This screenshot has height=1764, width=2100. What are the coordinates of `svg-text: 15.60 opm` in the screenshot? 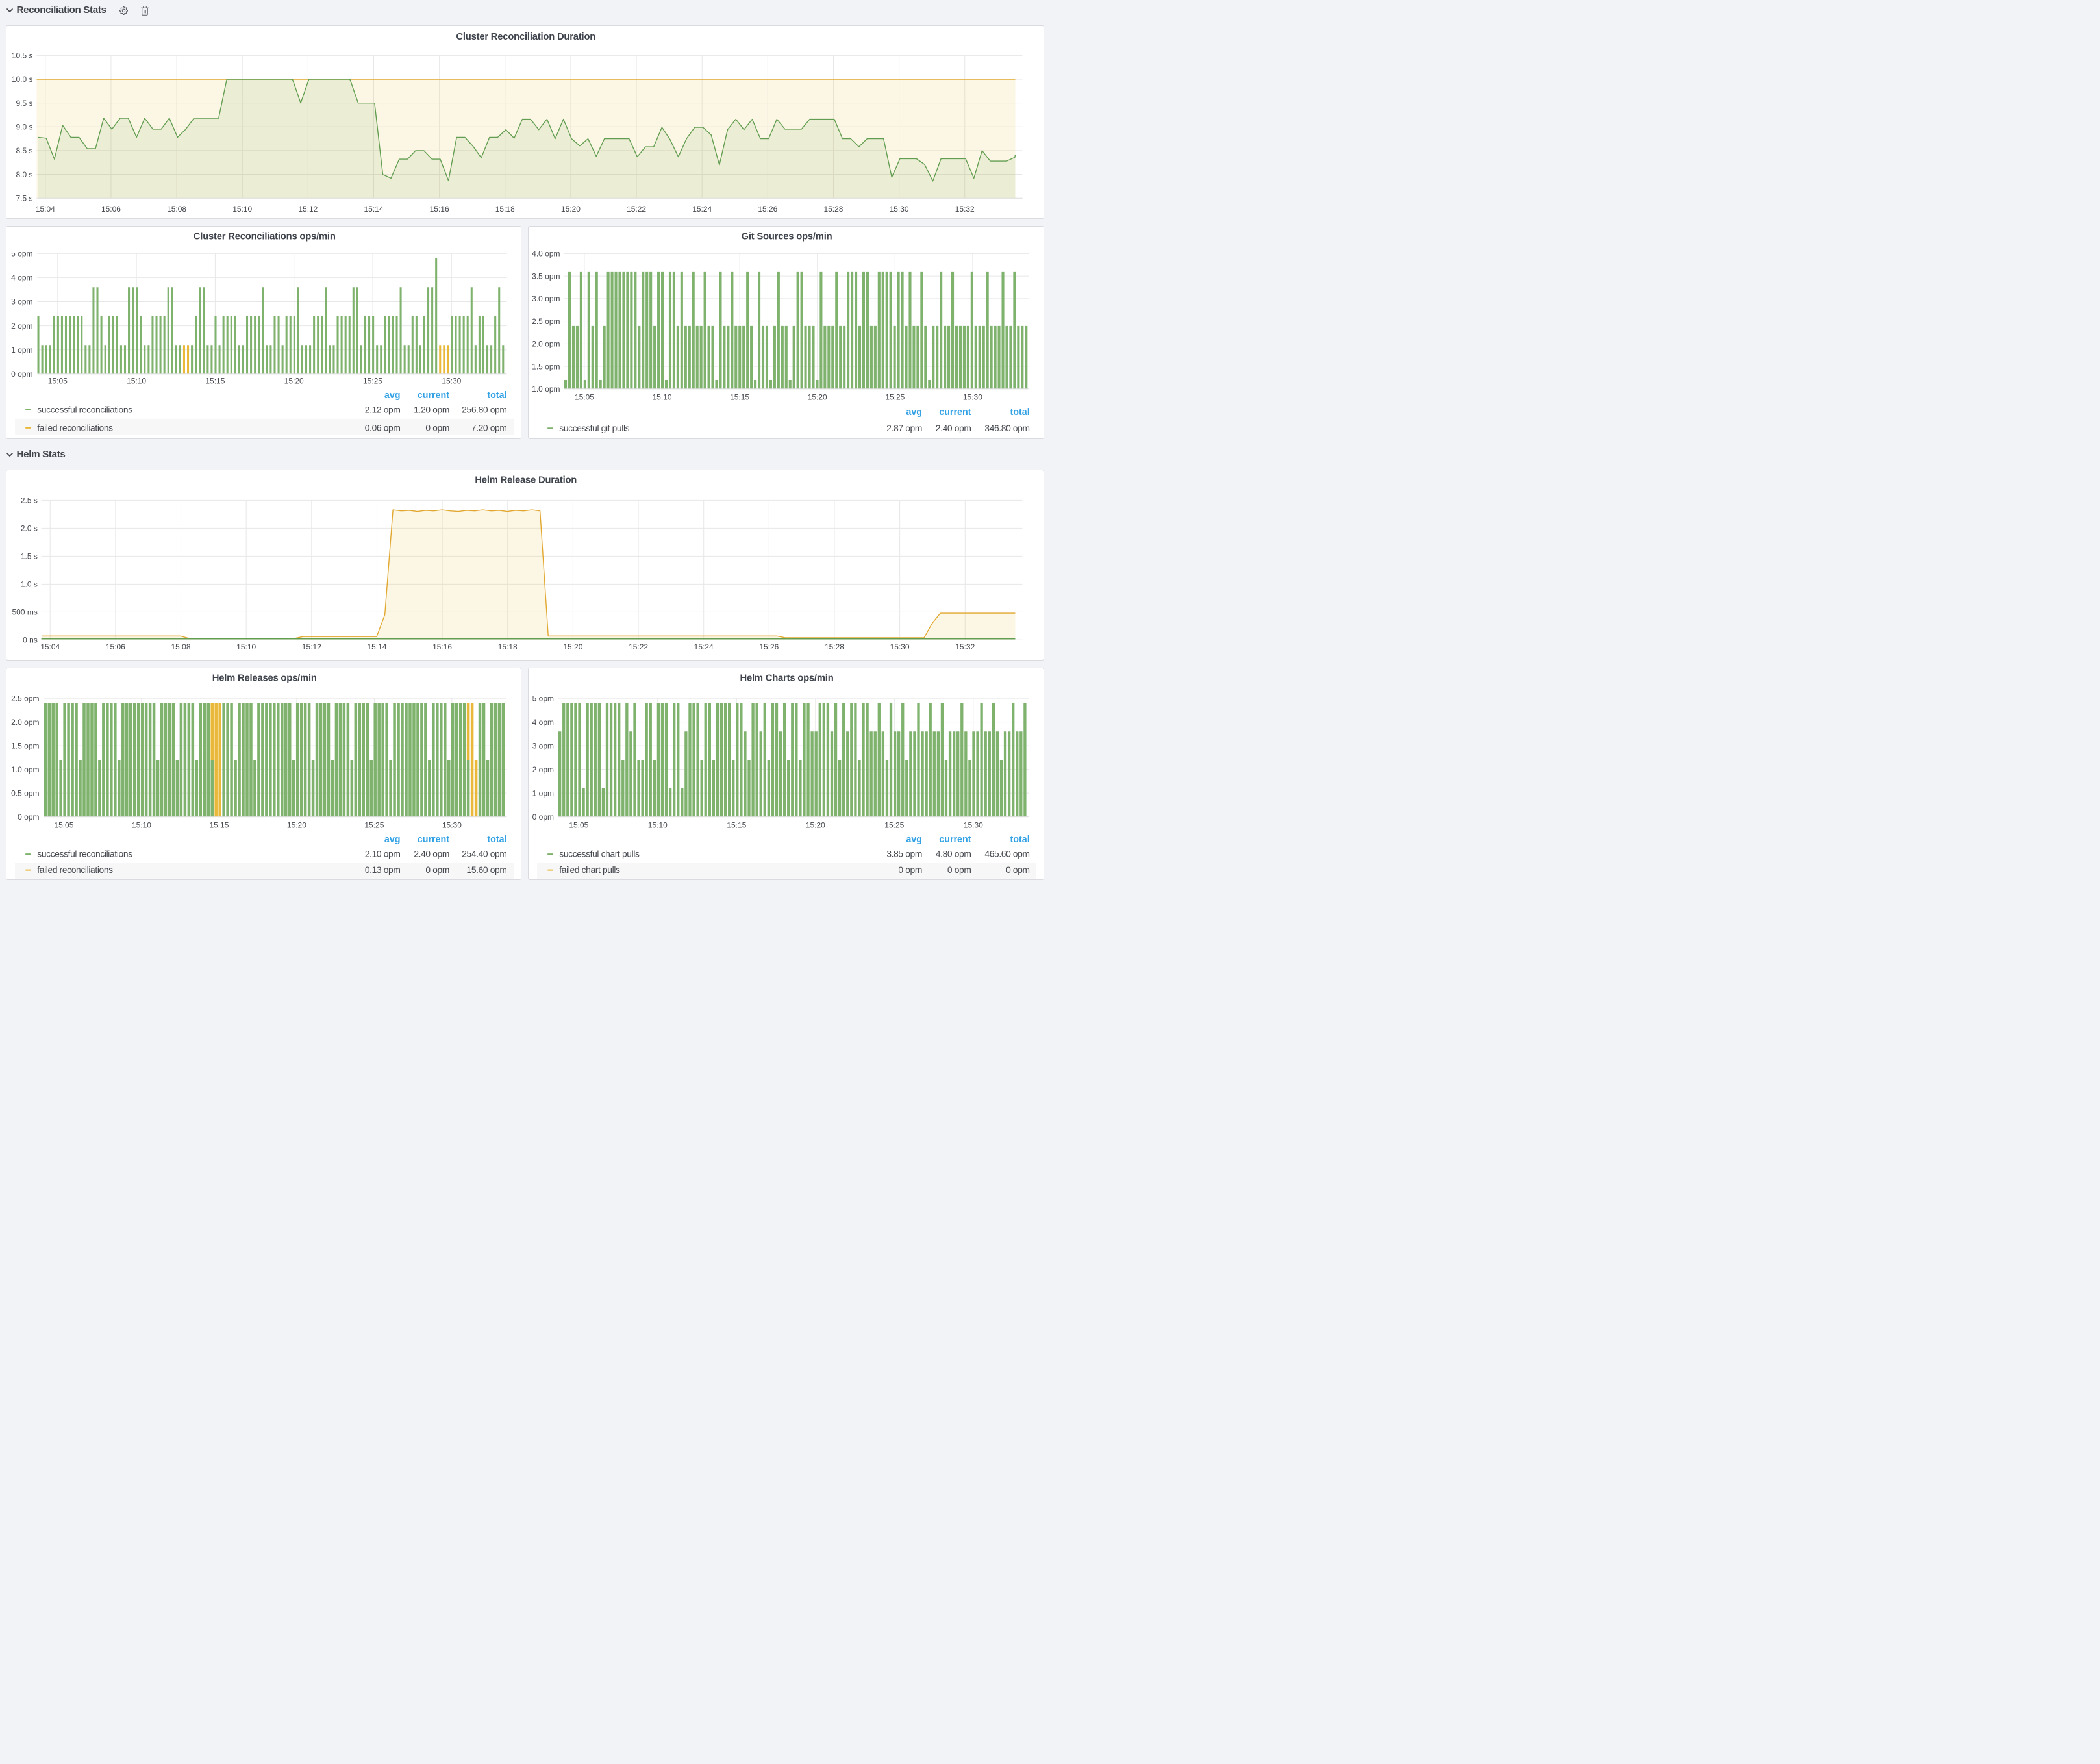 It's located at (486, 870).